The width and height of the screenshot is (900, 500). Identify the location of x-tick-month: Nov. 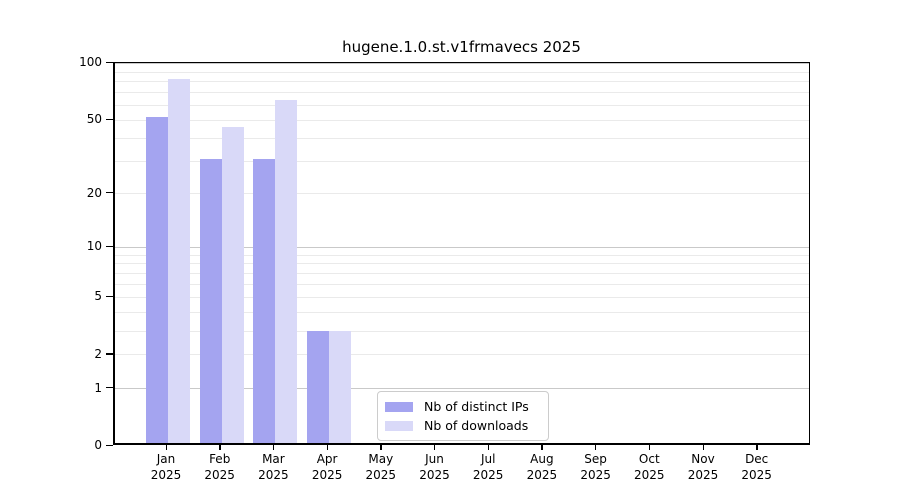
(703, 459).